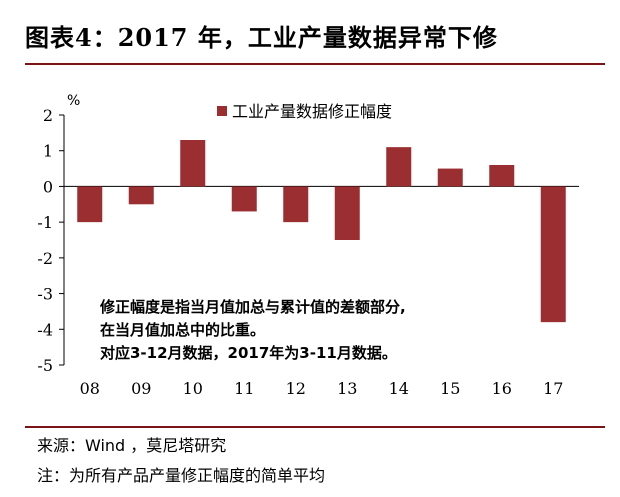  What do you see at coordinates (90, 388) in the screenshot?
I see `x-tick-label: 08` at bounding box center [90, 388].